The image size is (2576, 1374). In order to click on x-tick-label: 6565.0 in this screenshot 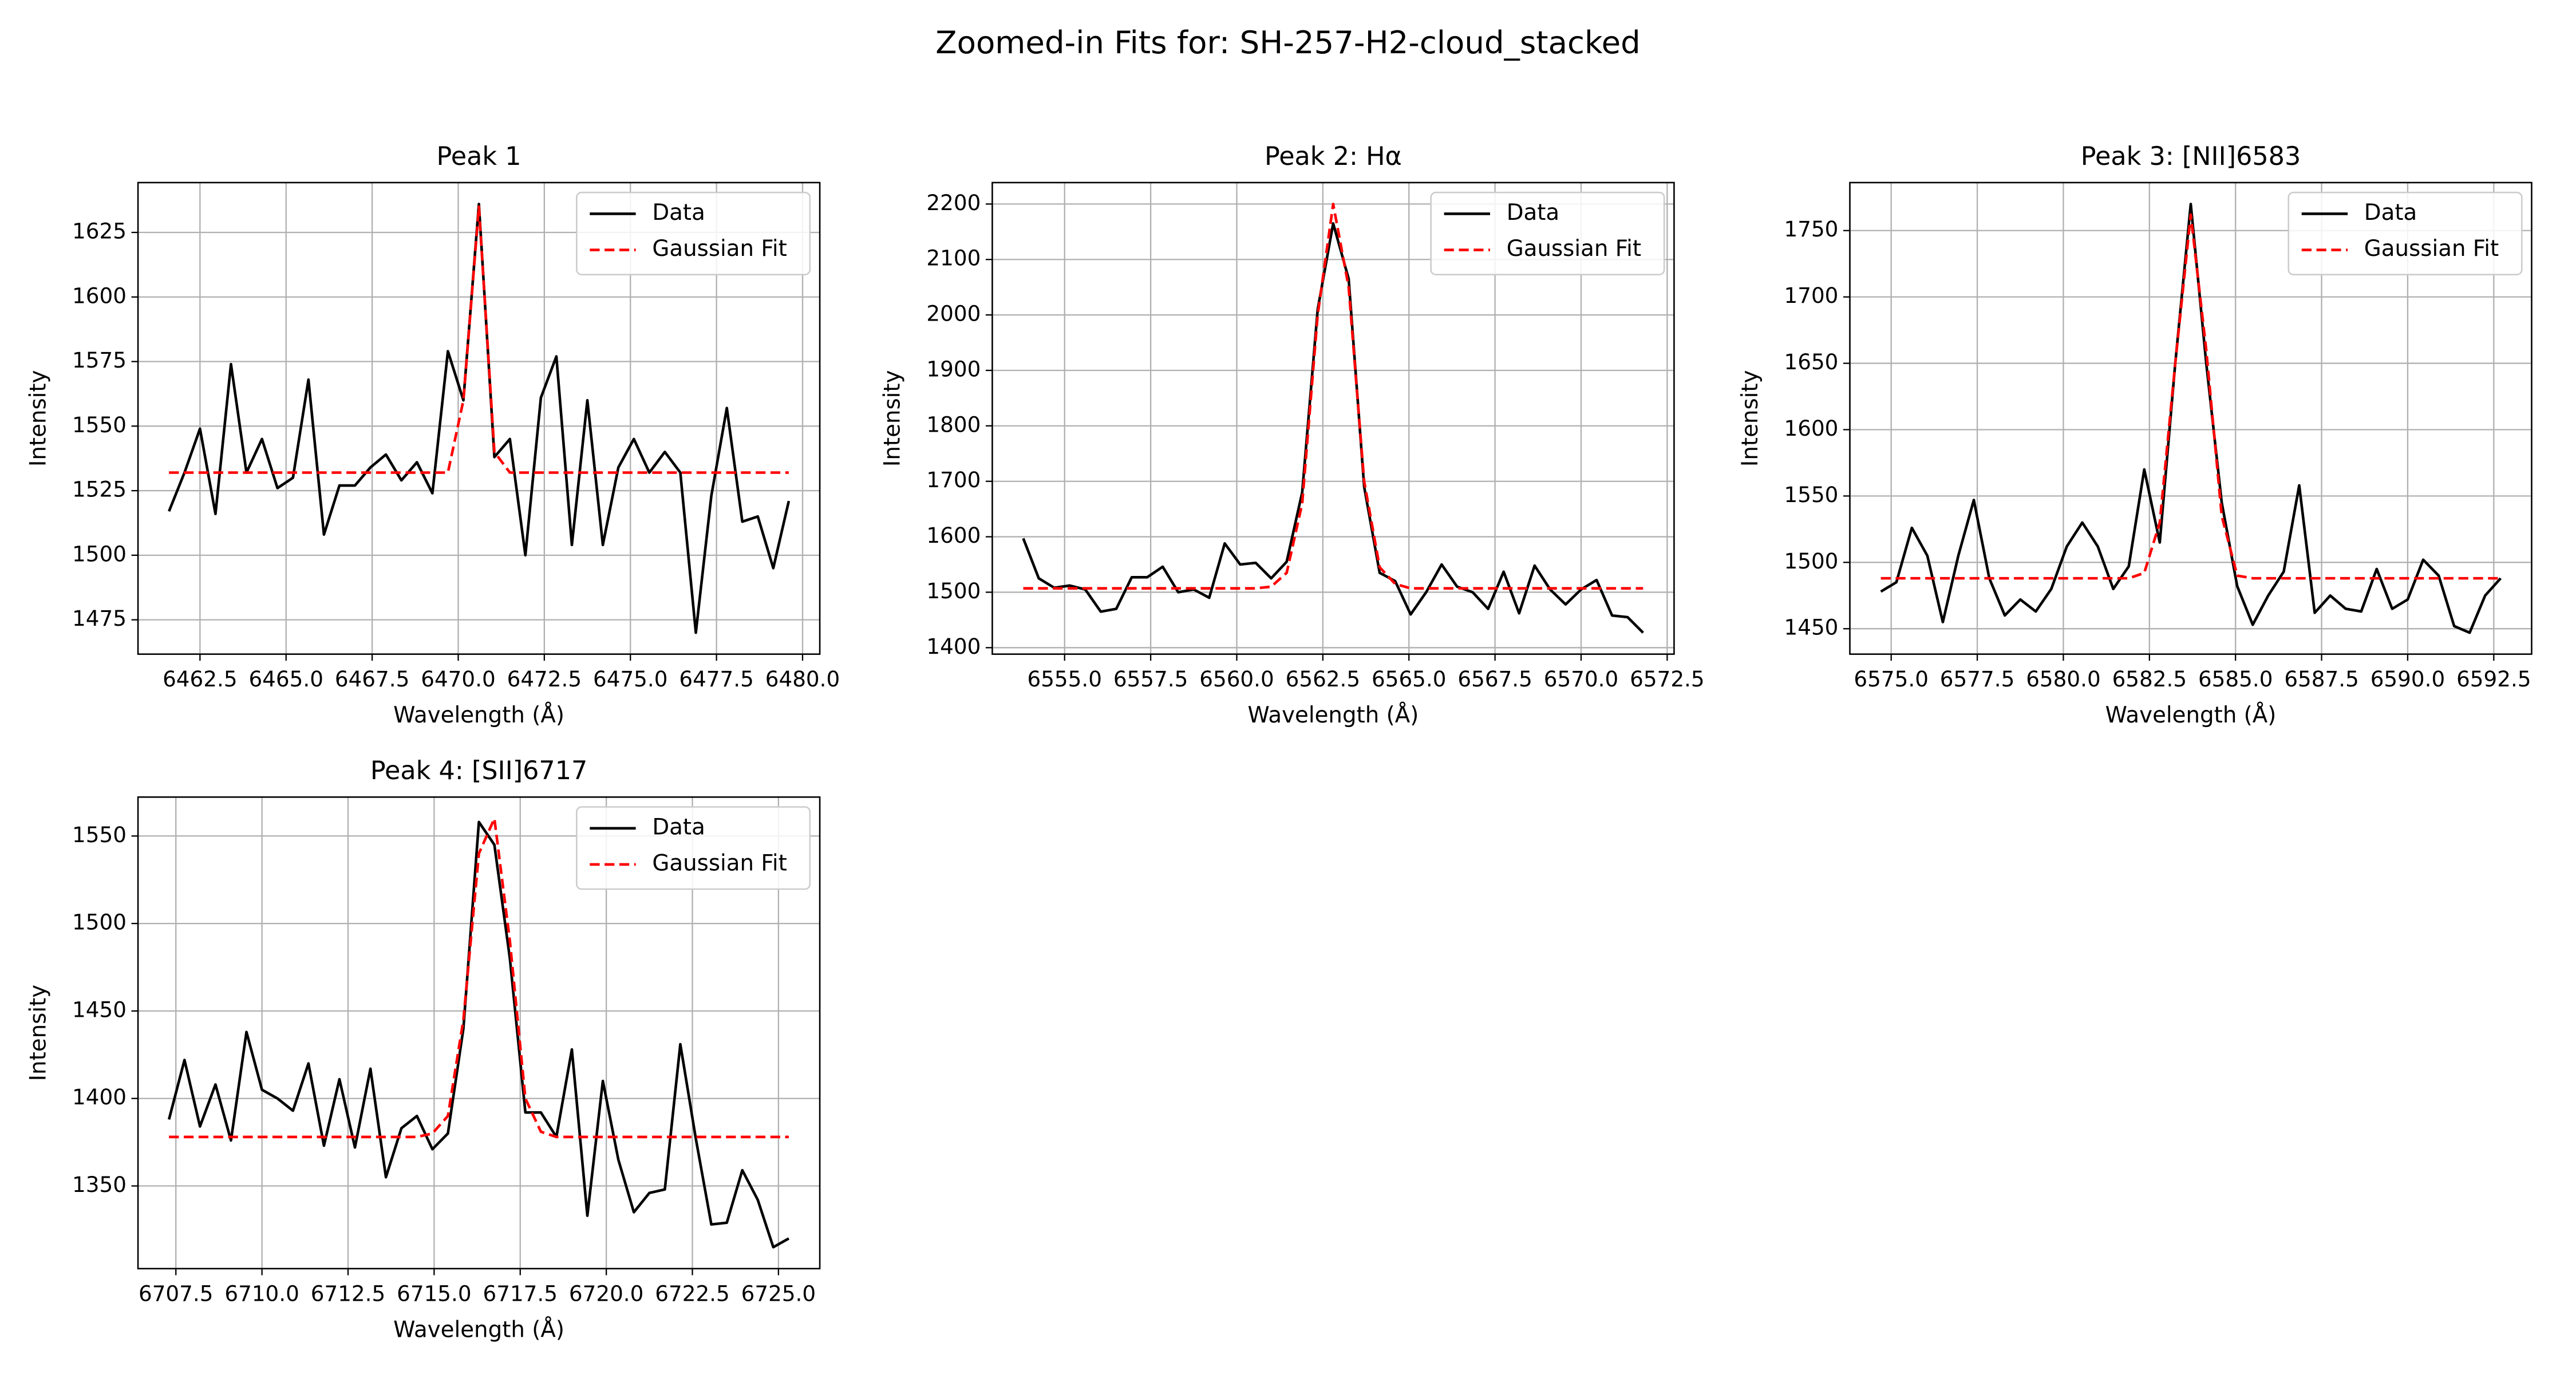, I will do `click(1409, 679)`.